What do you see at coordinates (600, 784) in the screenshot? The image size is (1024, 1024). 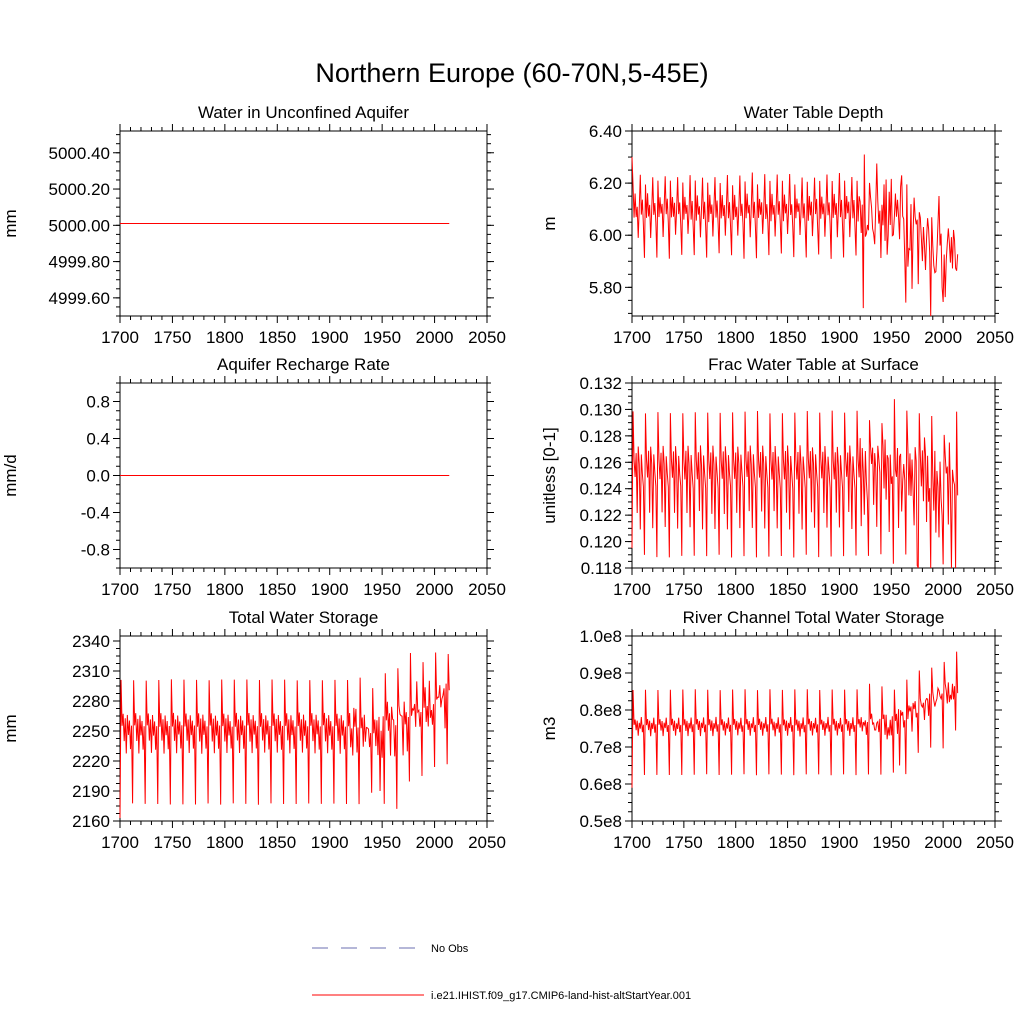 I see `y-tick-label: 0.6e8` at bounding box center [600, 784].